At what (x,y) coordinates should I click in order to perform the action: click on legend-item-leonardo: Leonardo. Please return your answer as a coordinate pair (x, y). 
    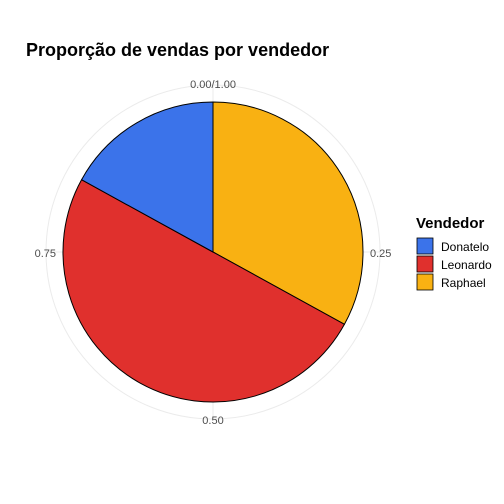
    Looking at the image, I should click on (454, 264).